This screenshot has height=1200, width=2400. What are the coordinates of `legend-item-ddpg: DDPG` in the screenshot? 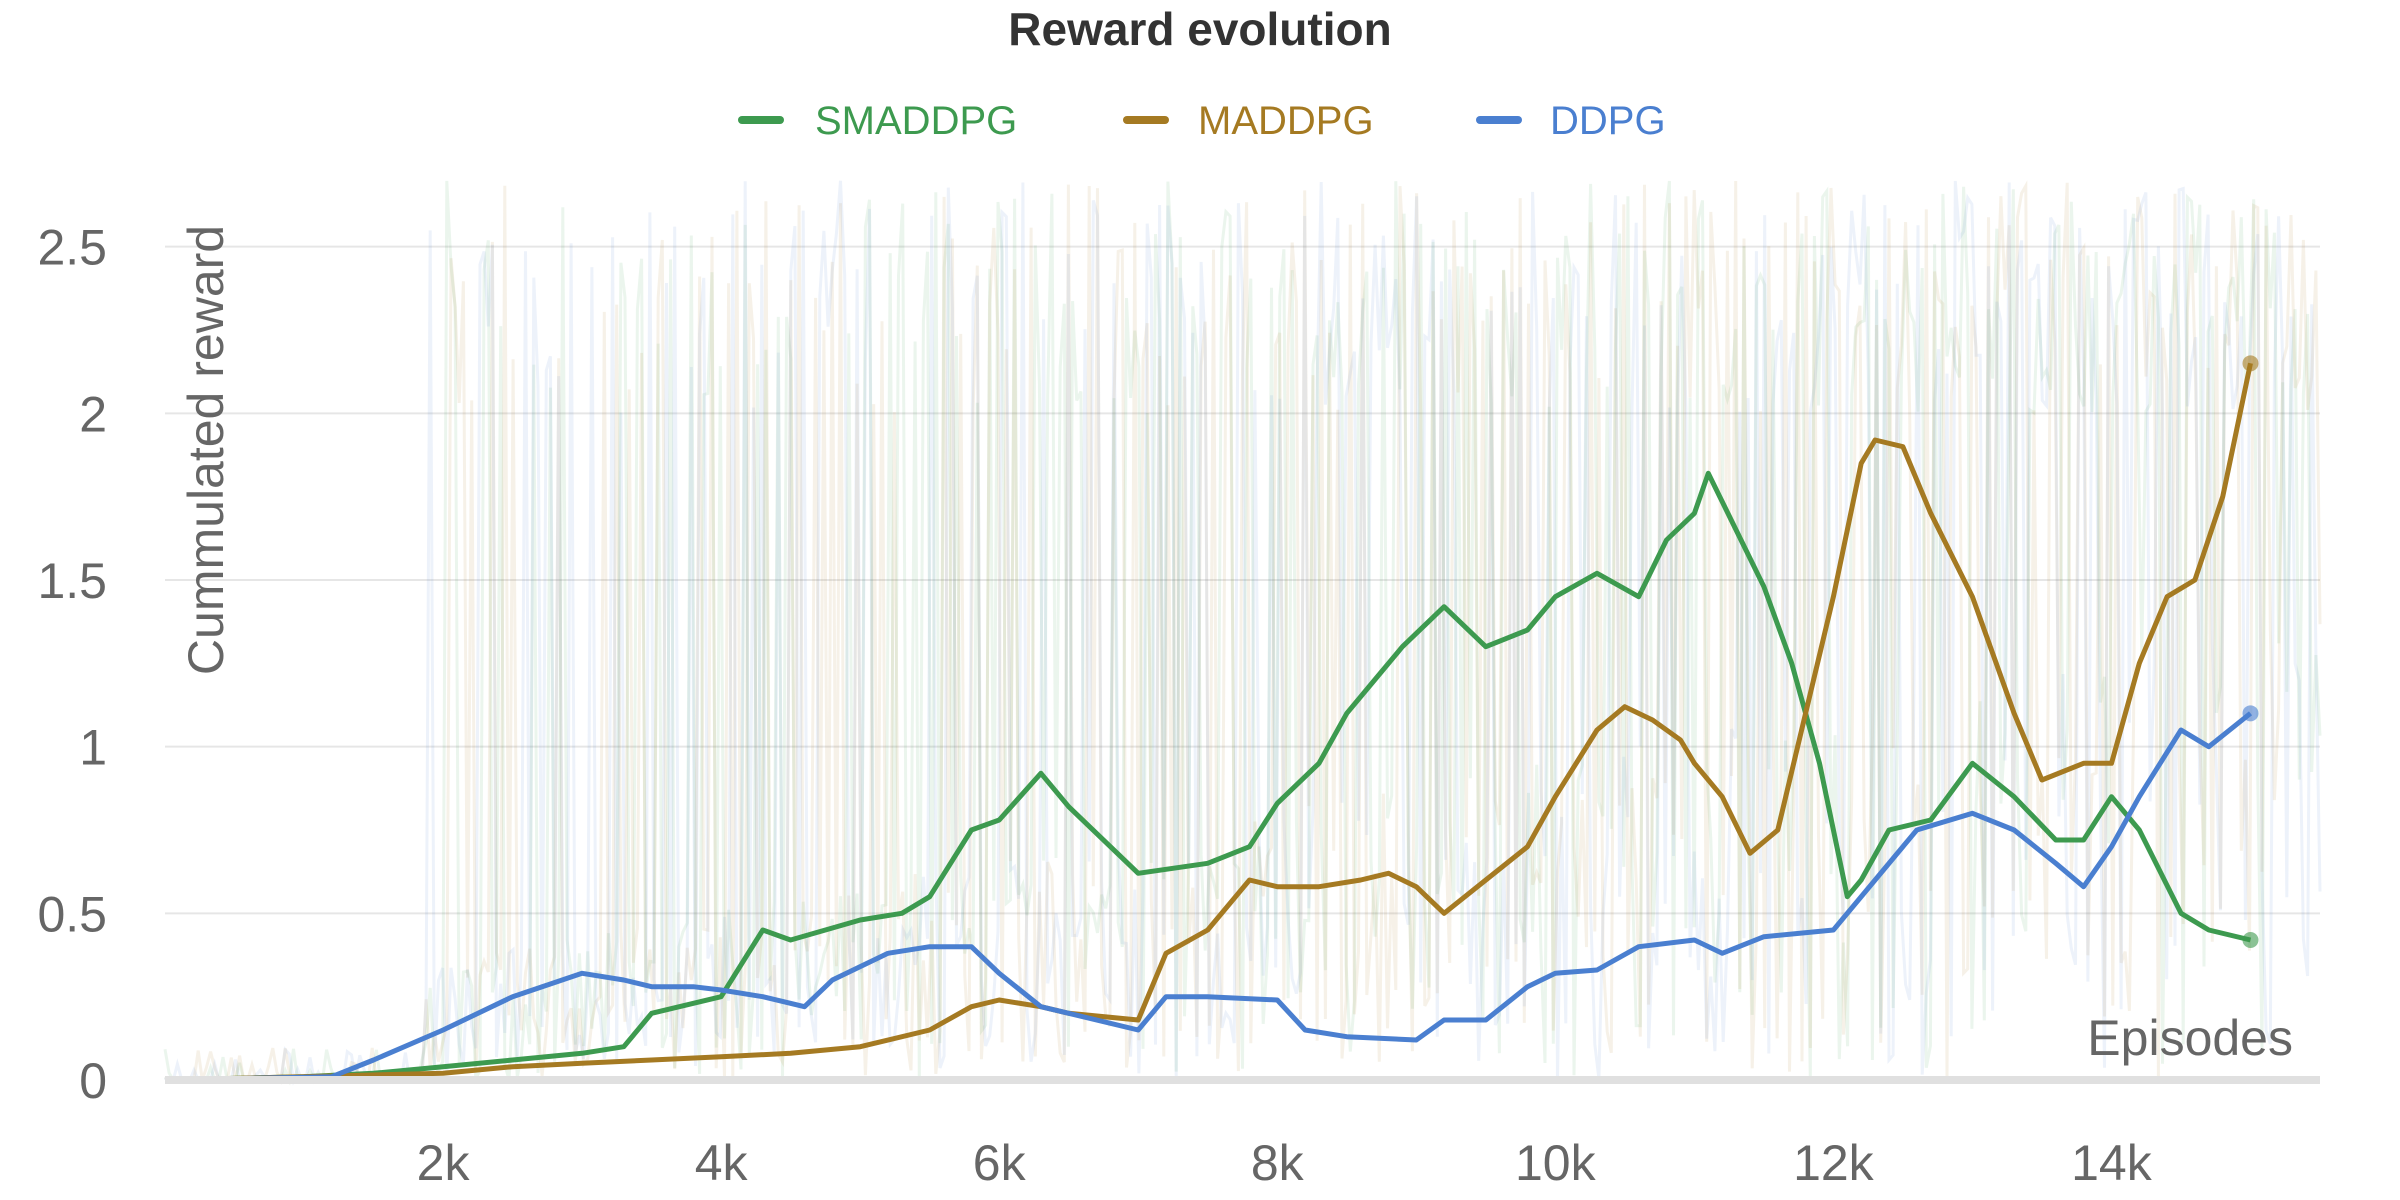 It's located at (1571, 121).